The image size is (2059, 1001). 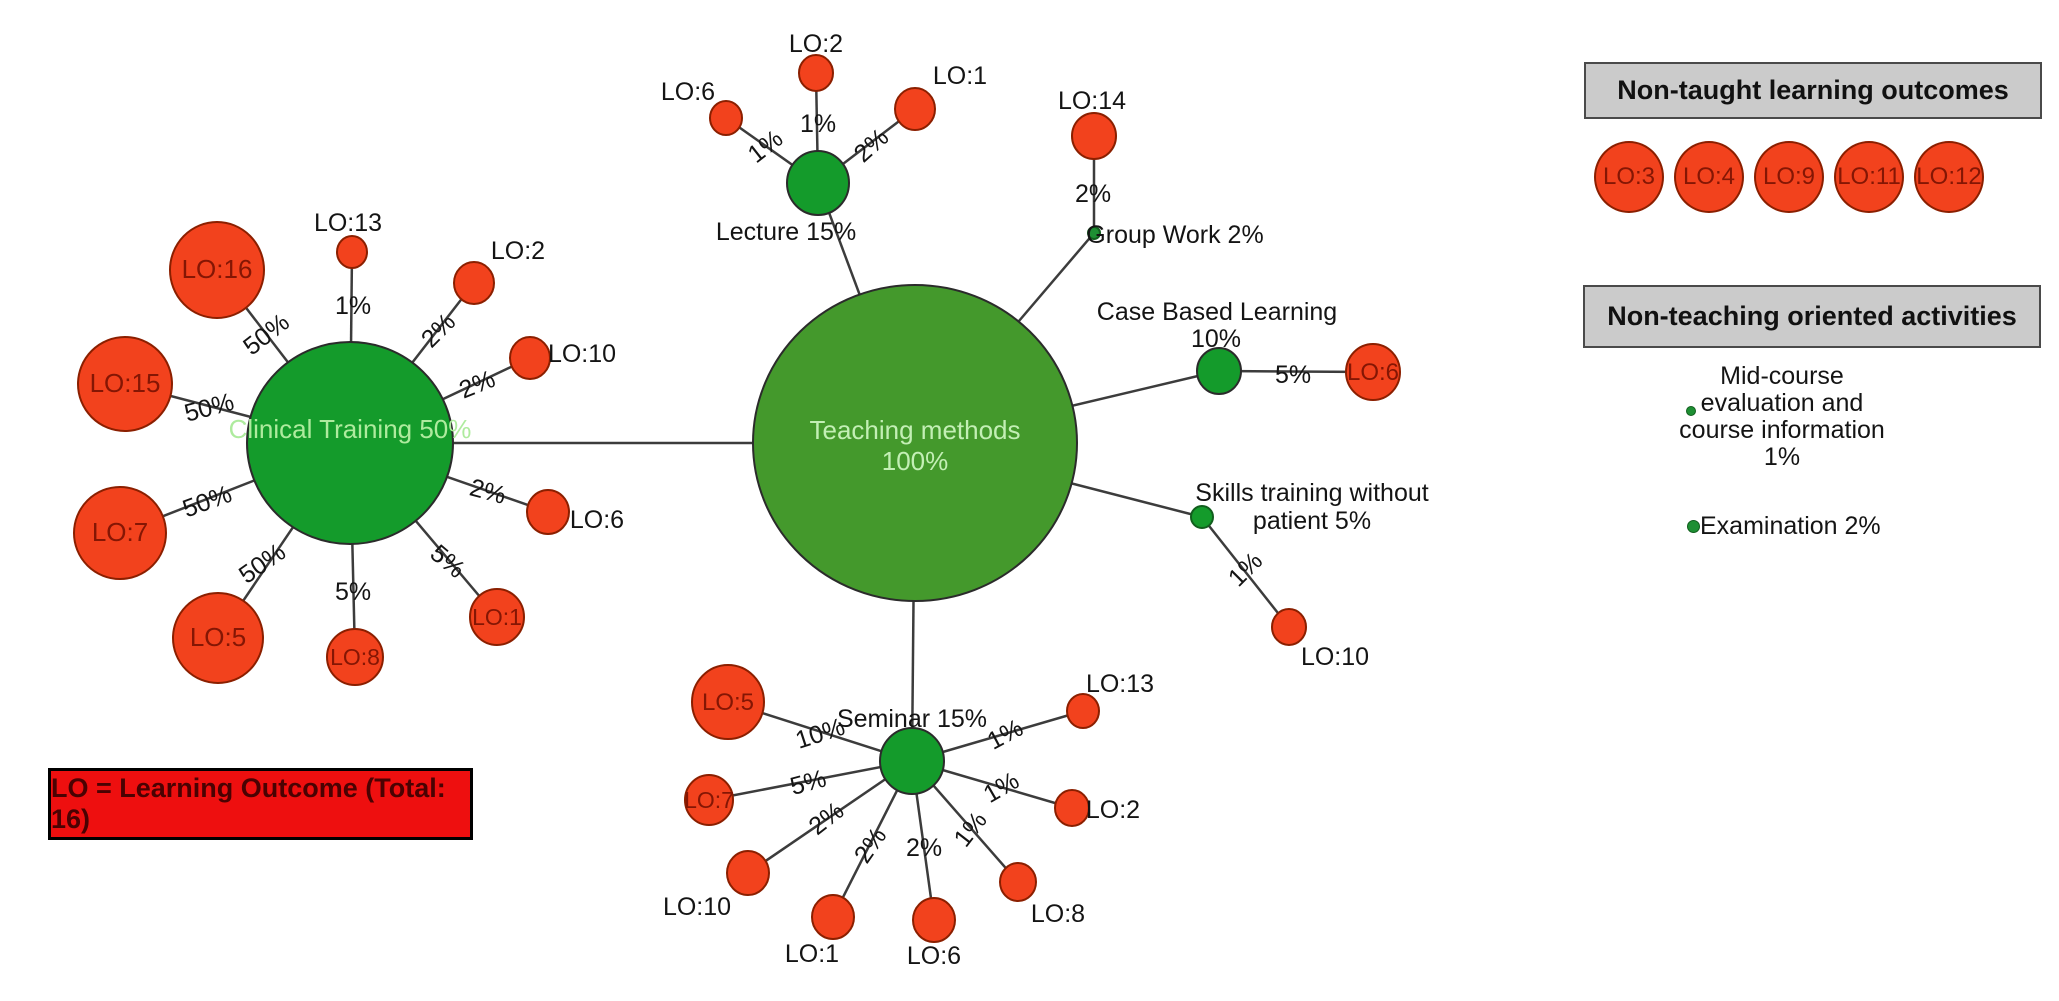 What do you see at coordinates (1094, 233) in the screenshot?
I see `node-group-work-dot` at bounding box center [1094, 233].